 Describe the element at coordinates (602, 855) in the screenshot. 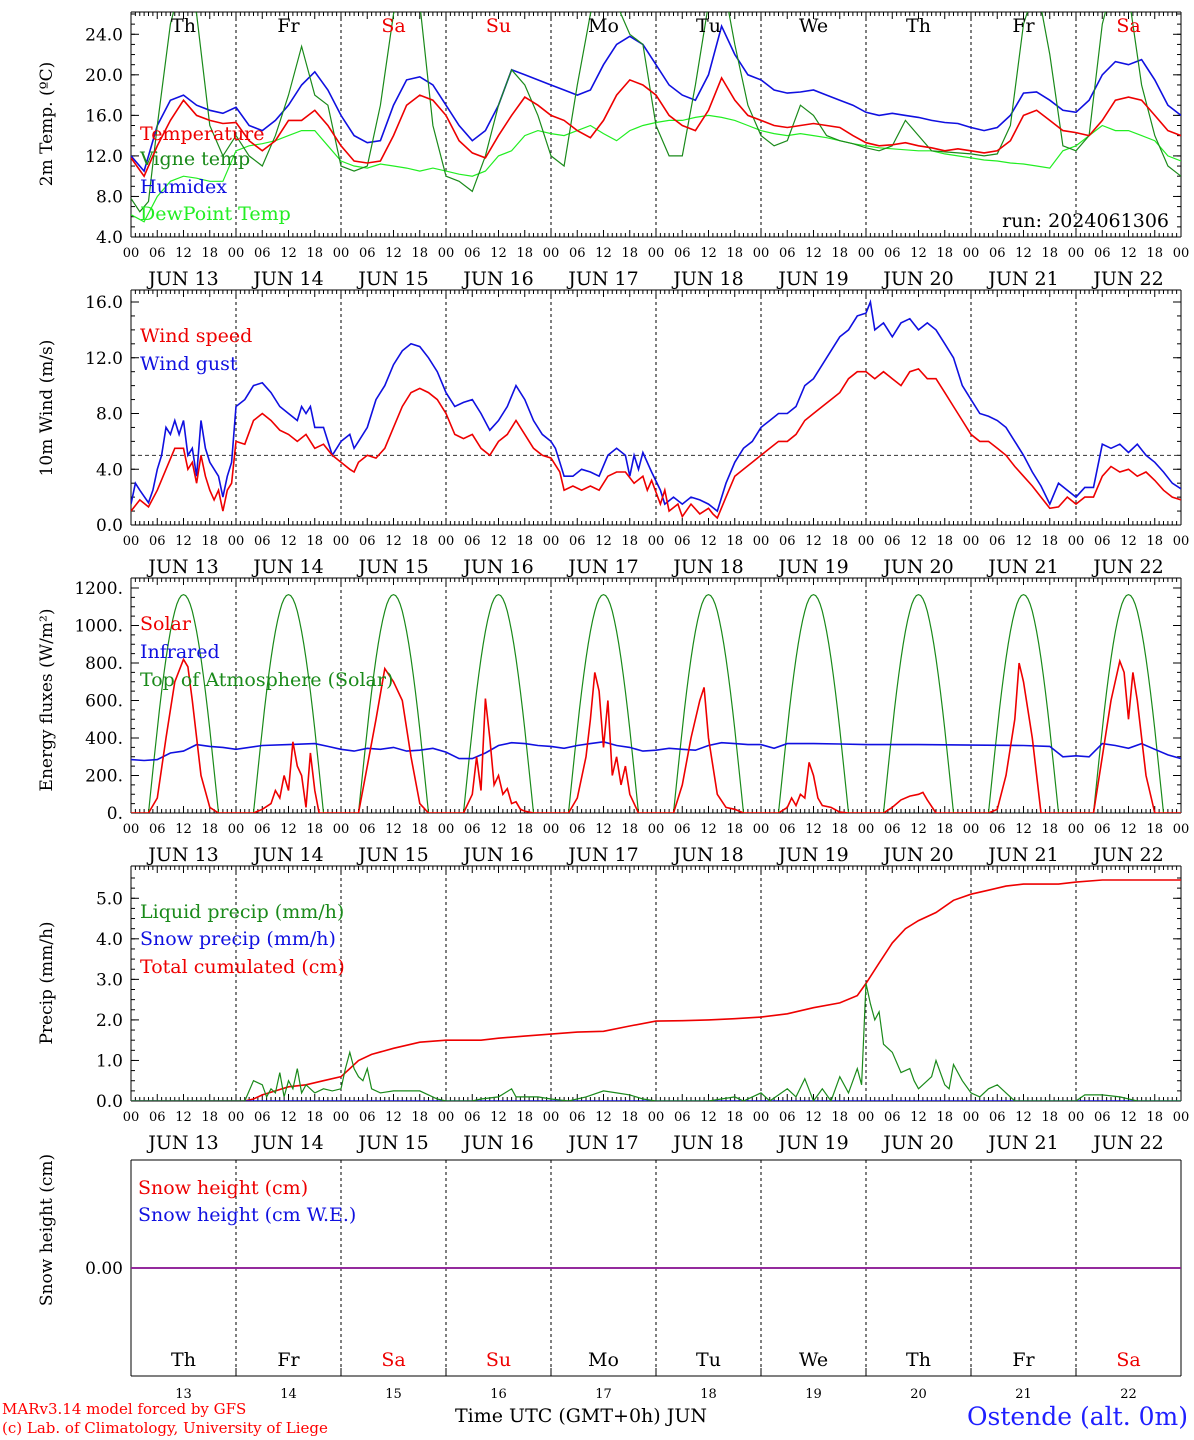

I see `date-label: JUN 17` at that location.